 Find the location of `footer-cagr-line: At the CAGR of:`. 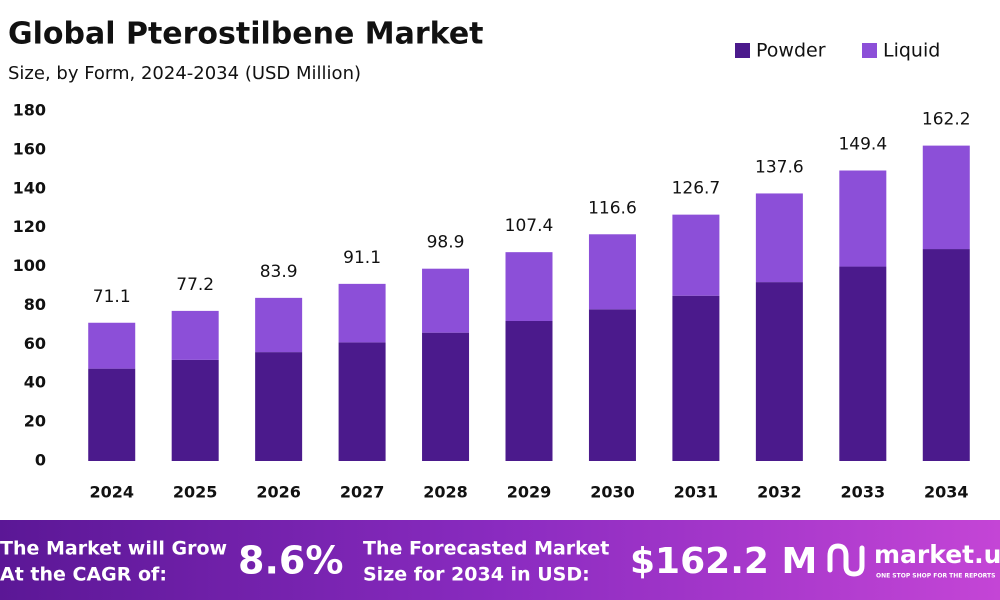

footer-cagr-line: At the CAGR of: is located at coordinates (83, 575).